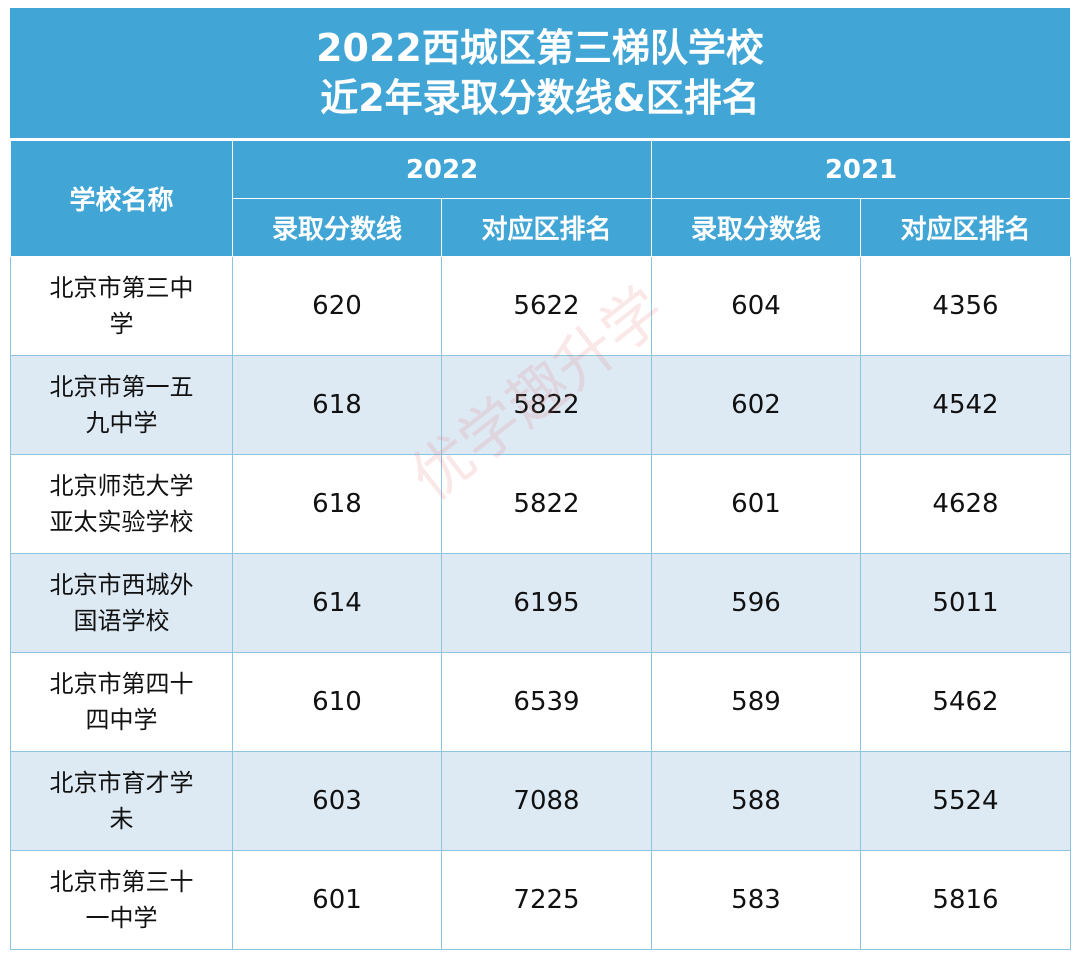 The image size is (1080, 957). Describe the element at coordinates (965, 405) in the screenshot. I see `rank-2021-cell: 4542` at that location.